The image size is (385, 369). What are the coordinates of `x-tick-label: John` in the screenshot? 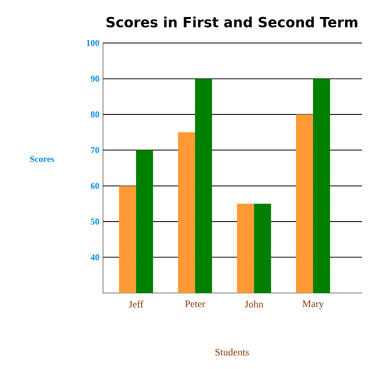 It's located at (254, 304).